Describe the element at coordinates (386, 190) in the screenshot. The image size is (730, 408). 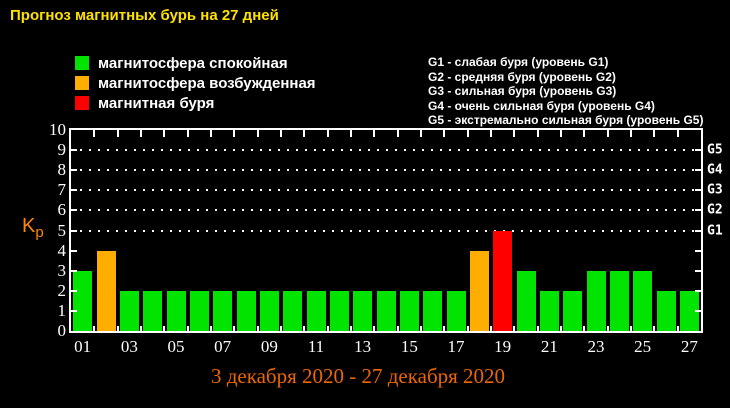
I see `gridline-kp7` at that location.